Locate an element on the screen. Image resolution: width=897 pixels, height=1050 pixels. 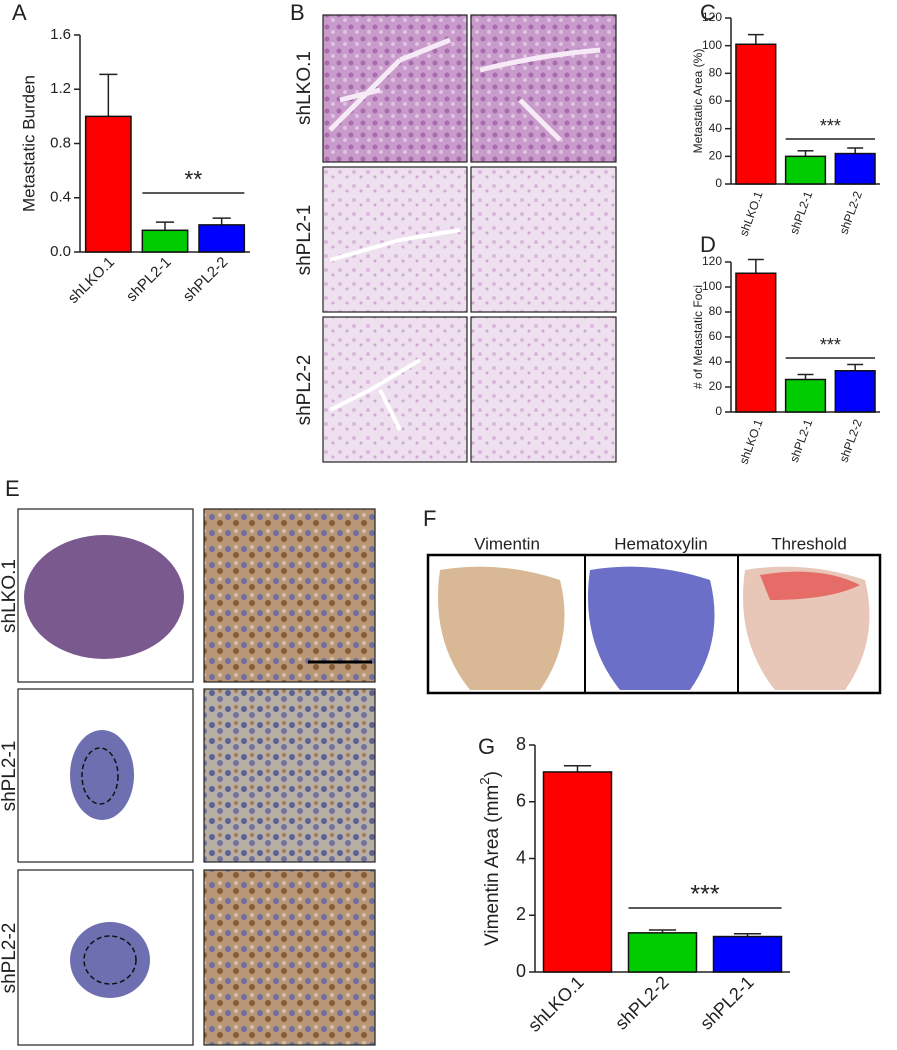
column-label: Hematoxylin is located at coordinates (661, 543).